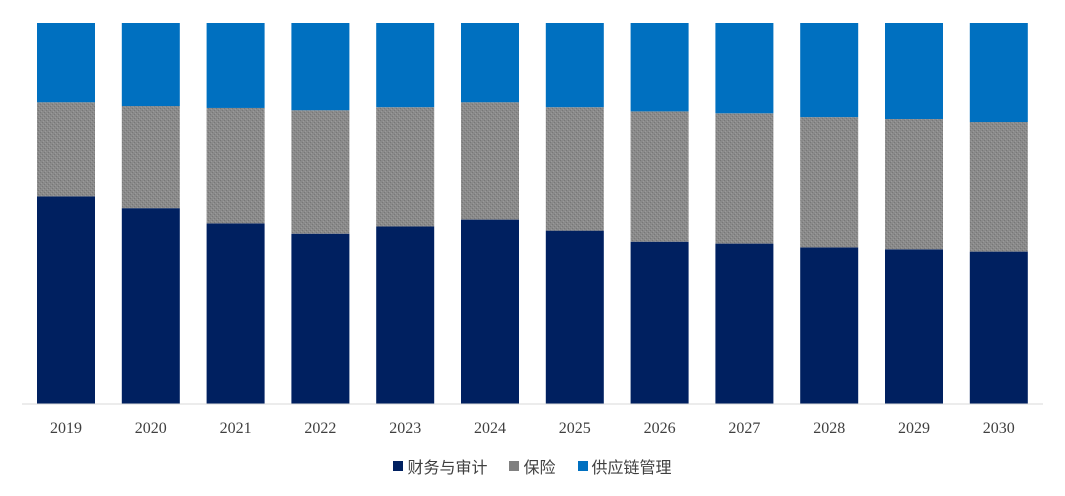  I want to click on legend-item-series-1: 保险, so click(532, 466).